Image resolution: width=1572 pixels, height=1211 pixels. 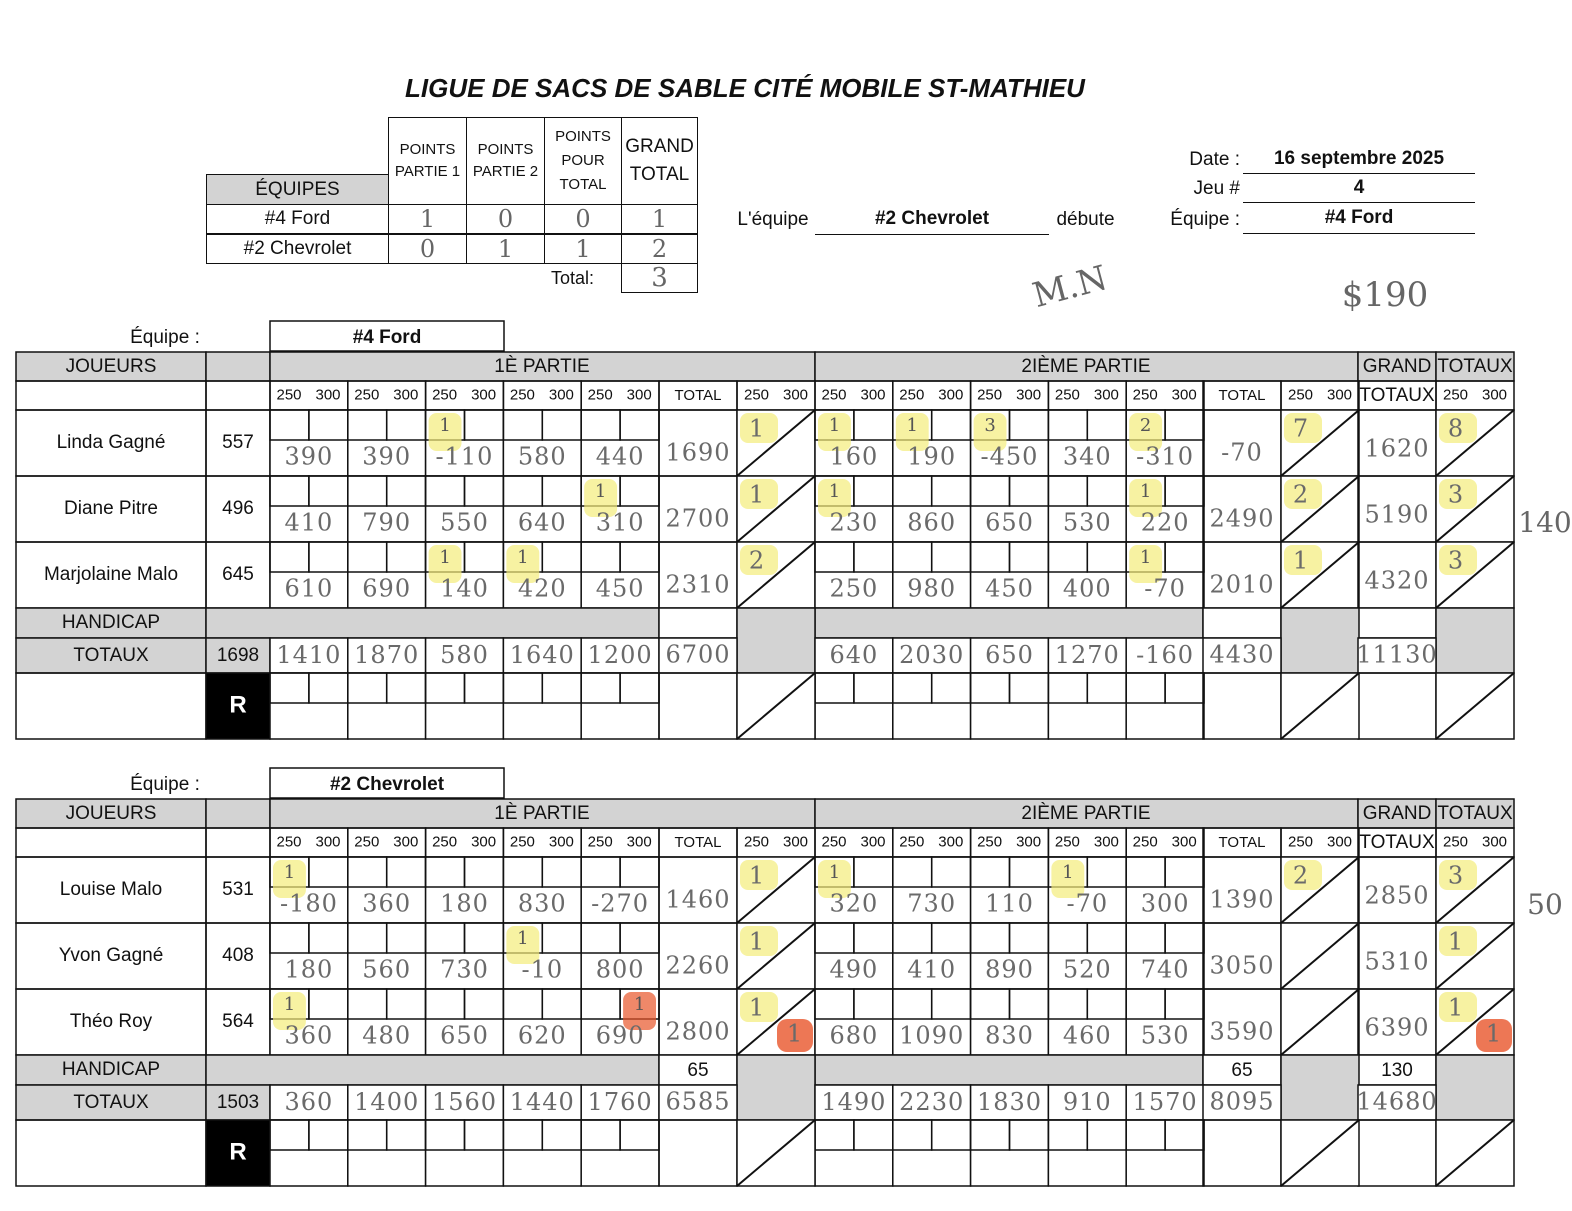 I want to click on frame-score: 220, so click(x=1165, y=523).